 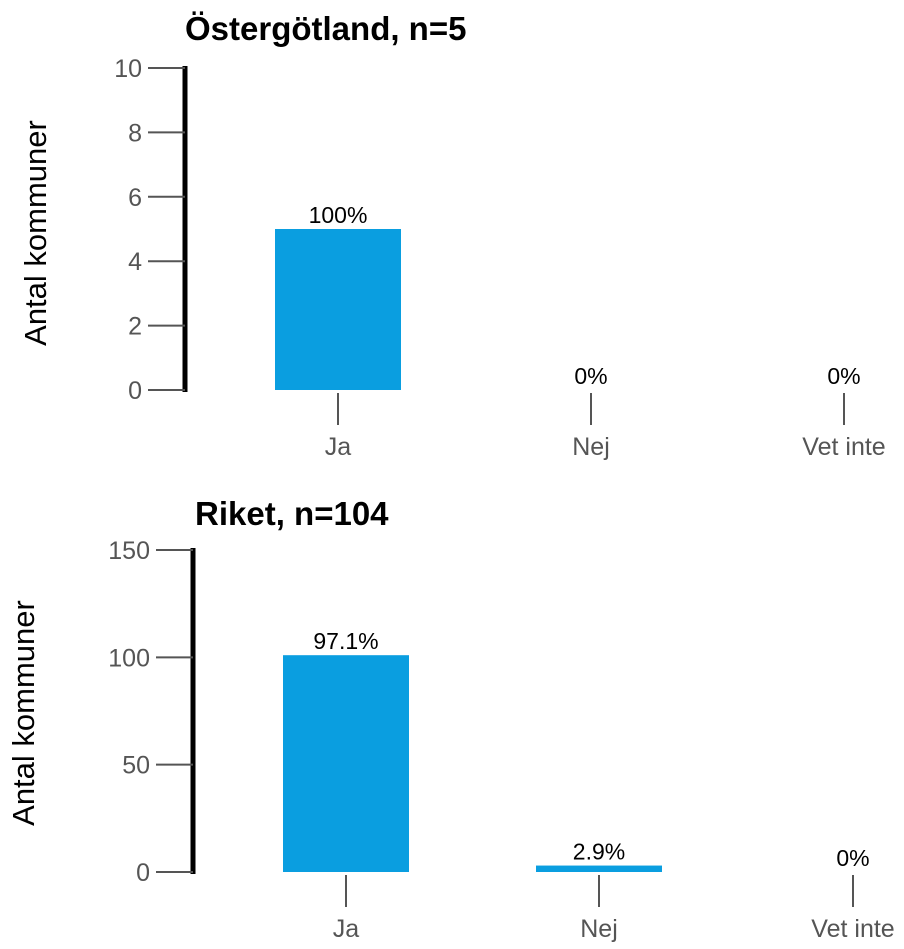 I want to click on y-tick-label: 100, so click(x=129, y=658).